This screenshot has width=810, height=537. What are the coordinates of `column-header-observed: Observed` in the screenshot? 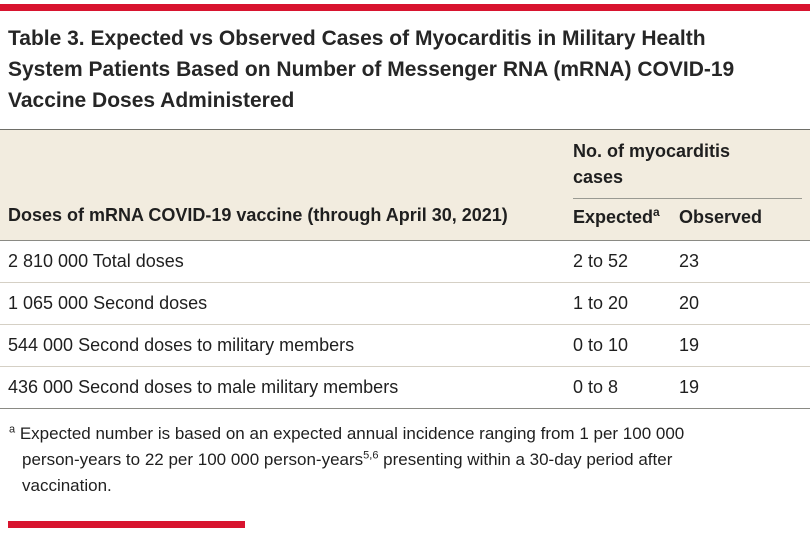 It's located at (721, 217).